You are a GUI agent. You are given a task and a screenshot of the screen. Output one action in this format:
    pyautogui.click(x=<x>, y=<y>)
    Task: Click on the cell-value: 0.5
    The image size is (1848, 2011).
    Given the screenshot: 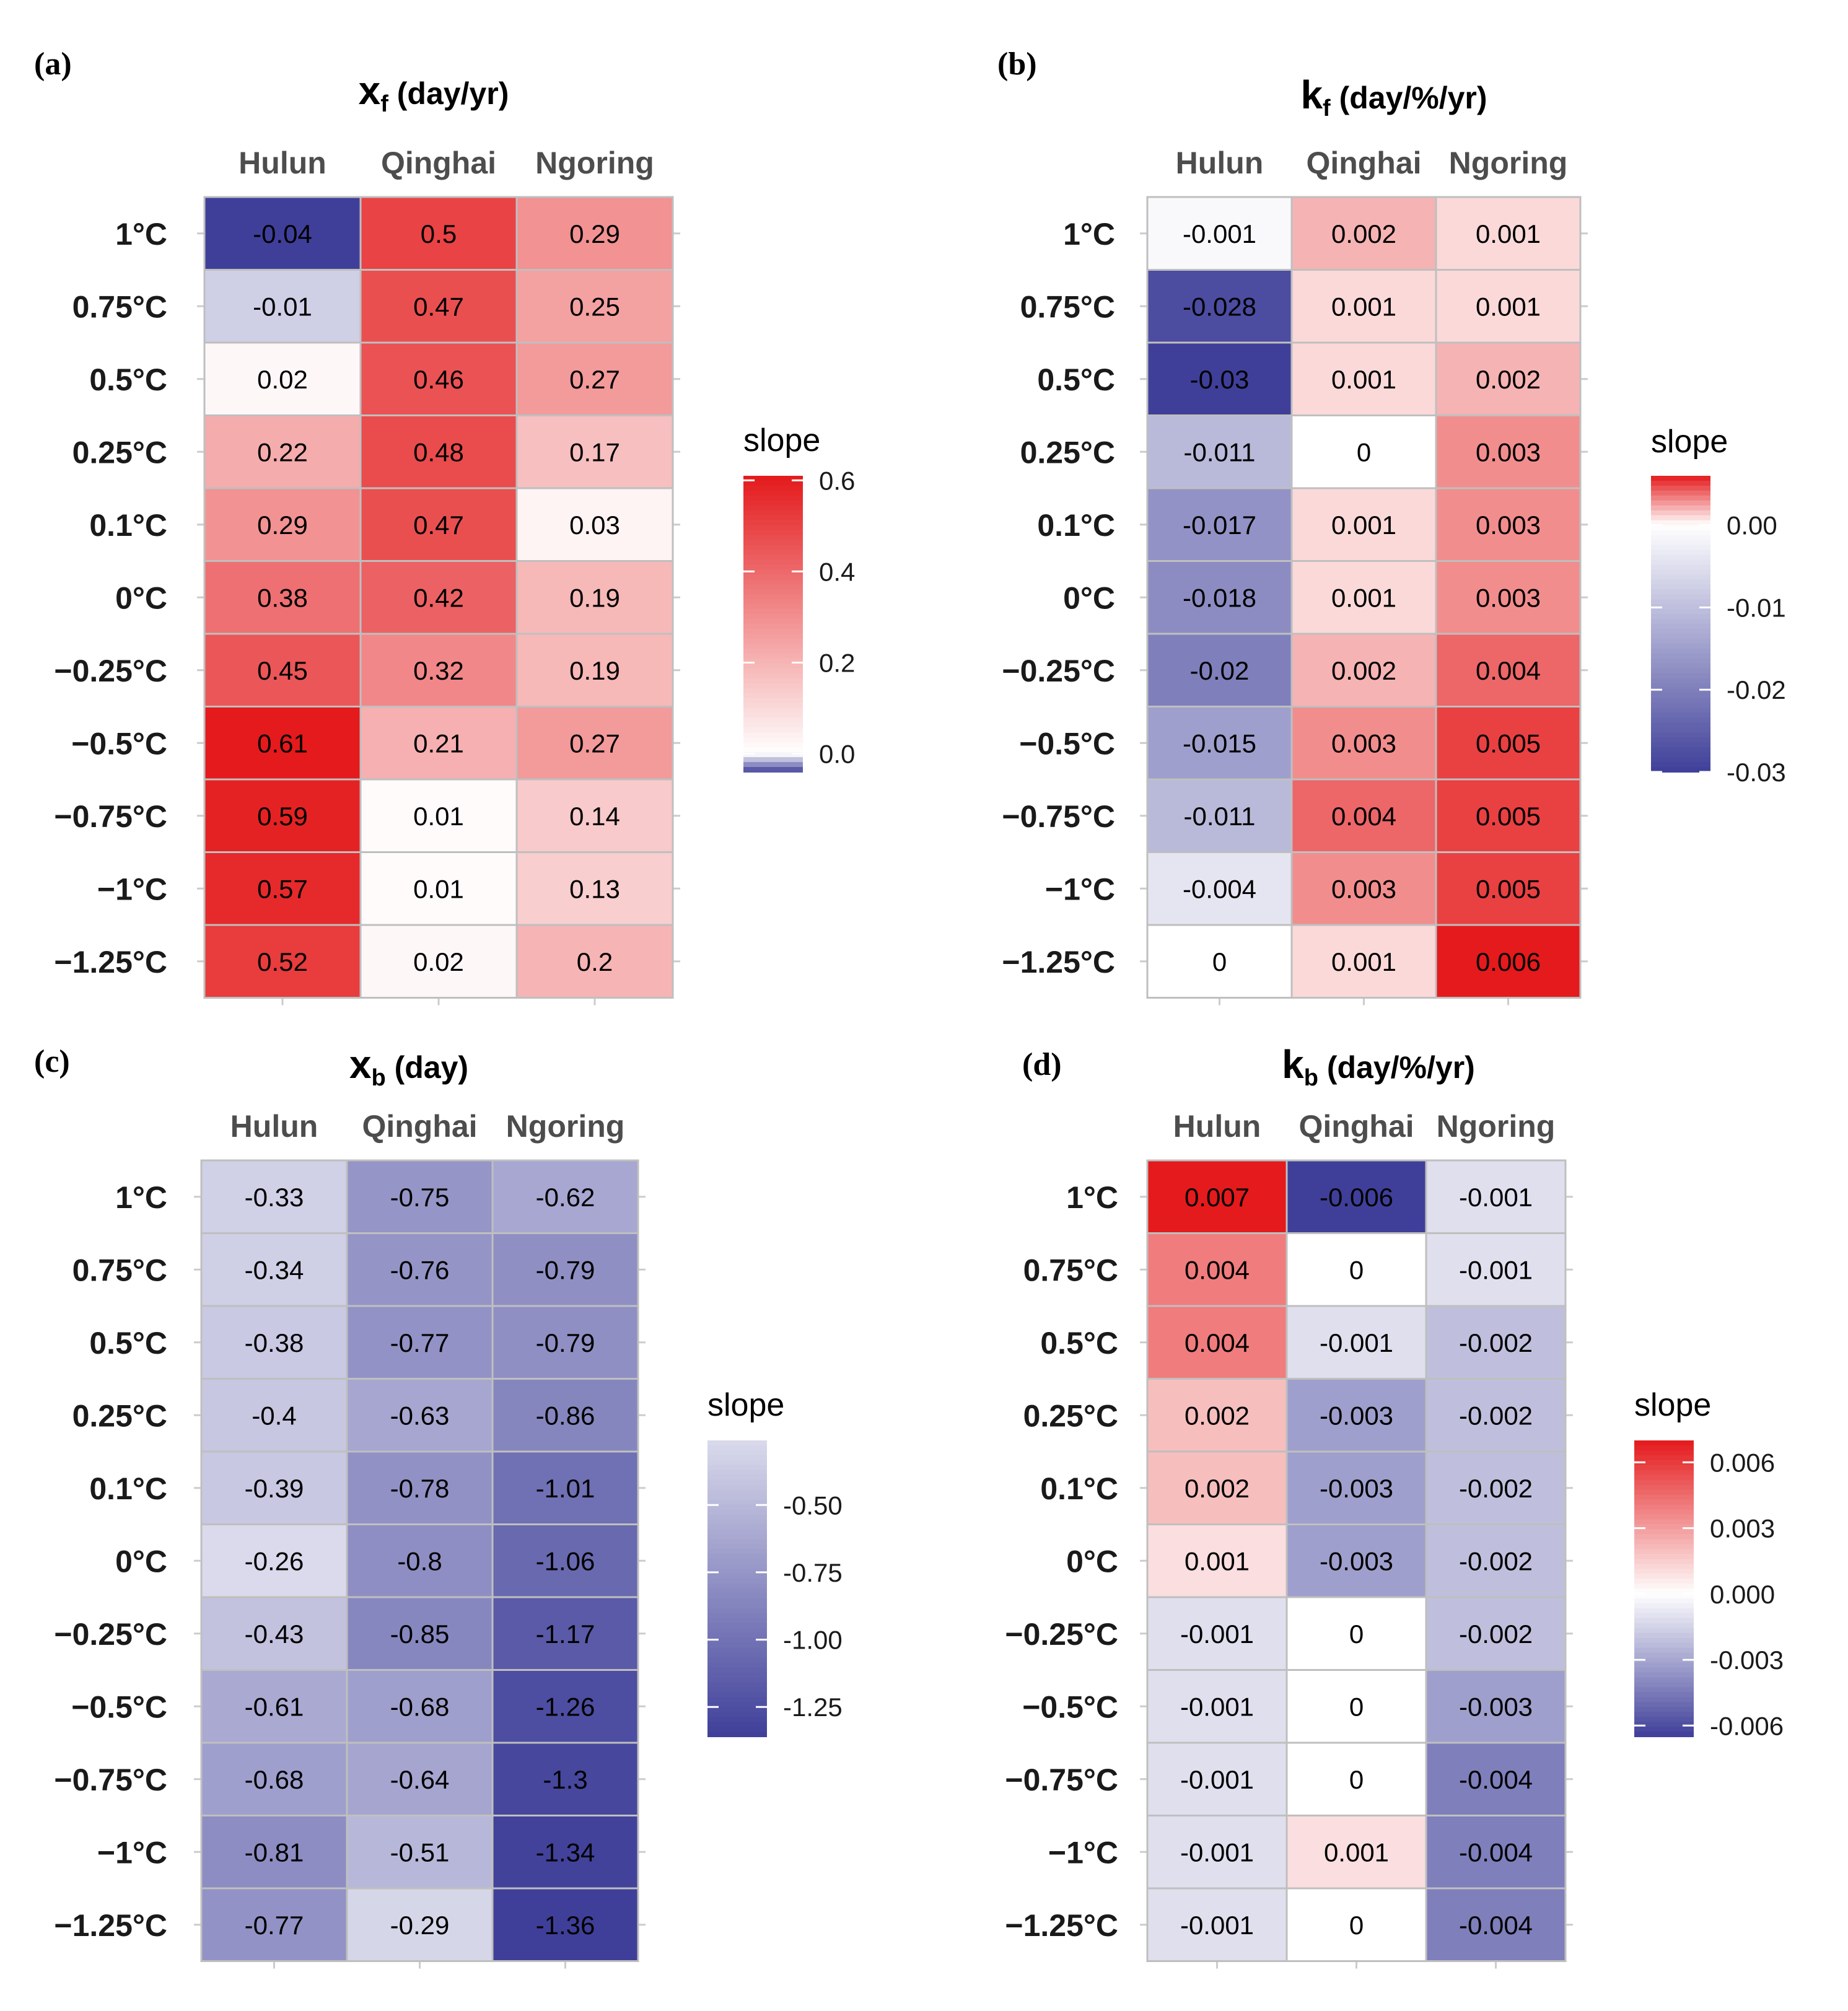 What is the action you would take?
    pyautogui.click(x=439, y=233)
    